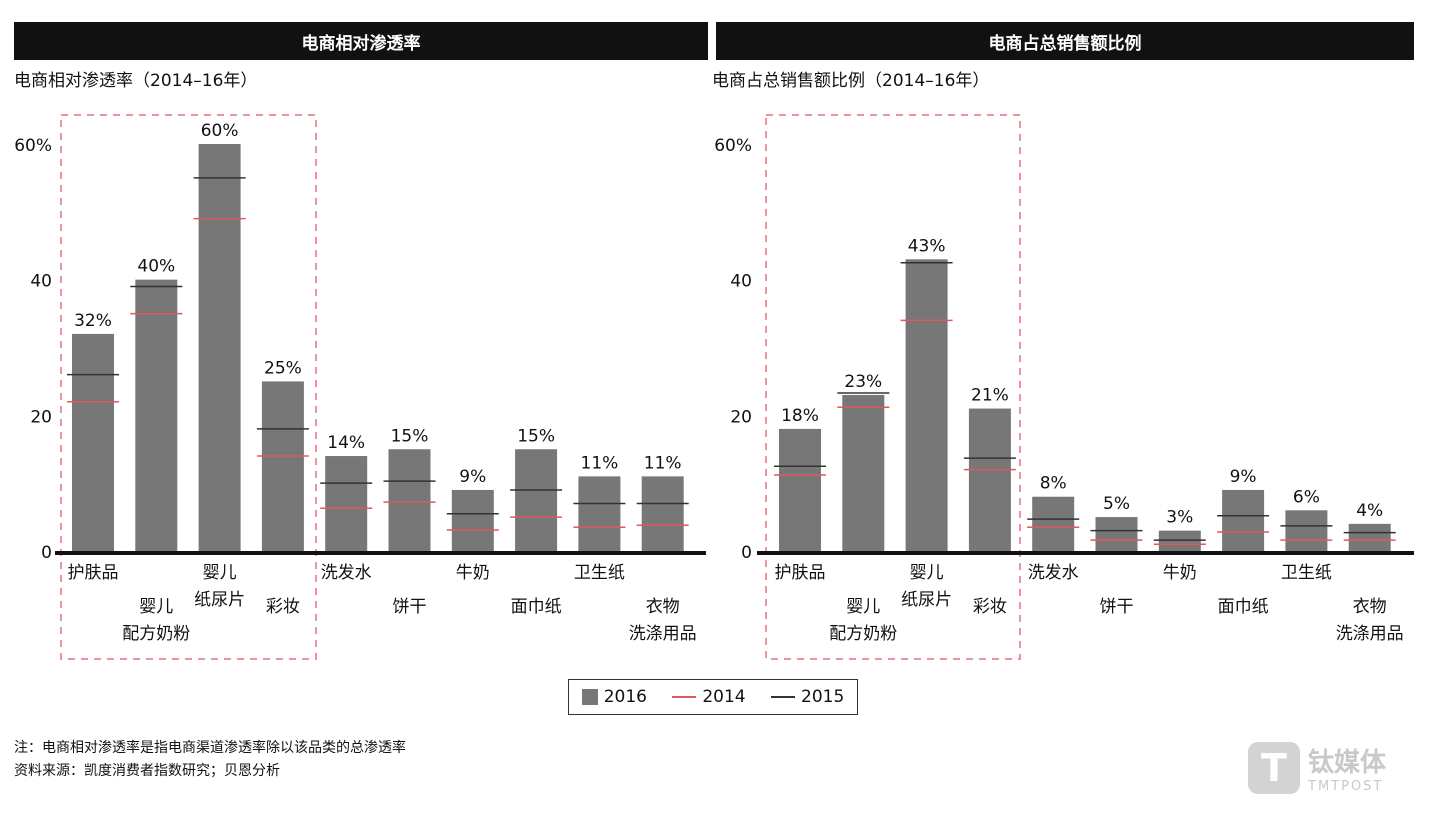 This screenshot has height=822, width=1440. Describe the element at coordinates (346, 443) in the screenshot. I see `data-label: 14%` at that location.